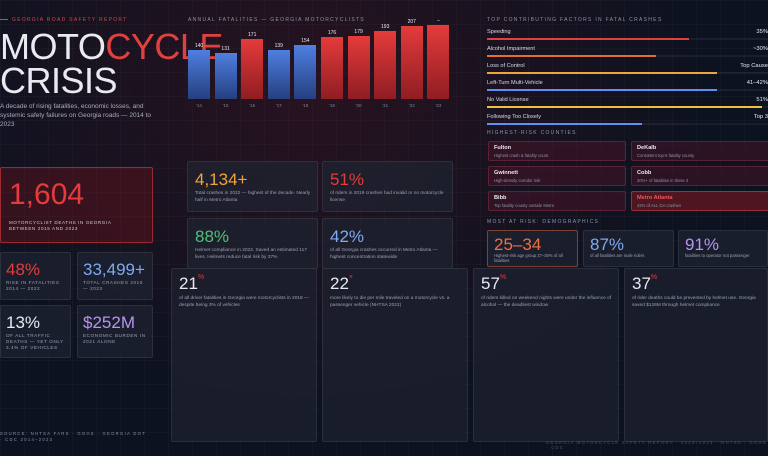 The width and height of the screenshot is (768, 456). What do you see at coordinates (655, 198) in the screenshot?
I see `county-name: Metro Atlanta` at bounding box center [655, 198].